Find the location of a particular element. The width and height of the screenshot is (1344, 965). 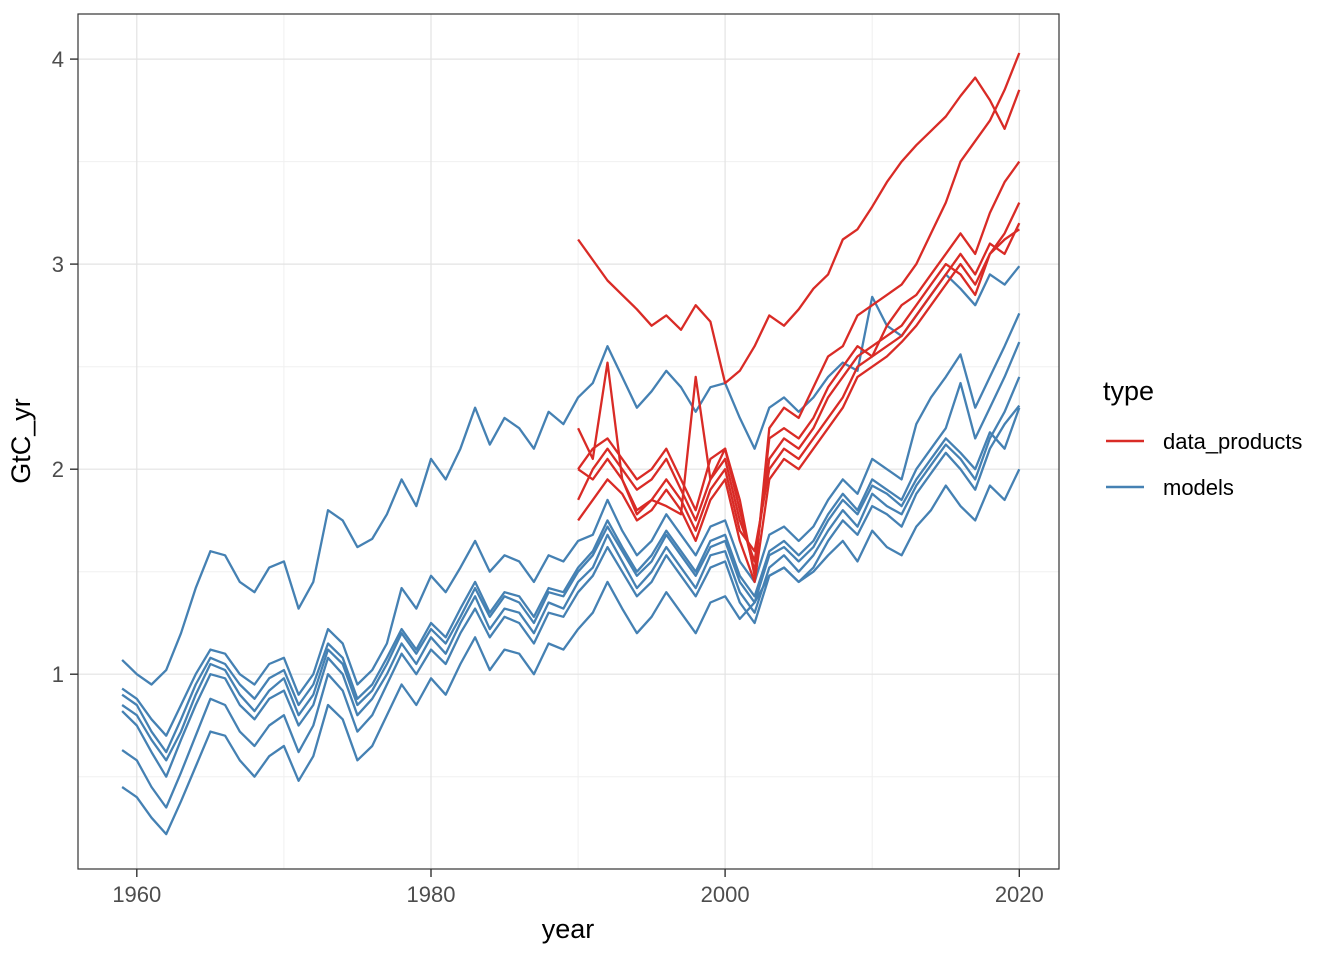

y-tick-label: 4 is located at coordinates (58, 59).